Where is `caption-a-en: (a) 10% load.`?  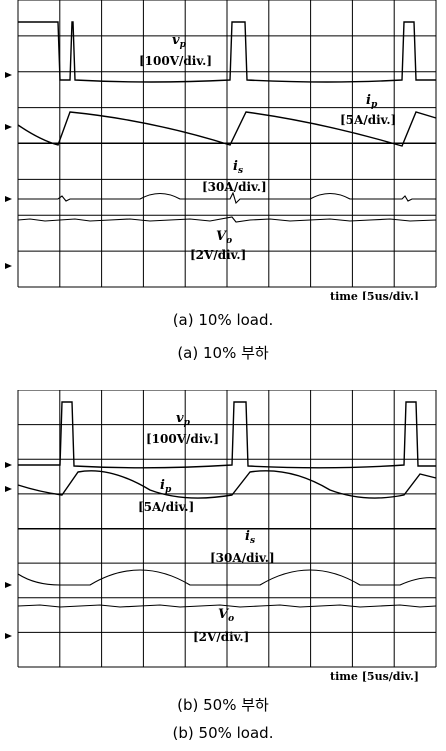 caption-a-en: (a) 10% load. is located at coordinates (223, 320).